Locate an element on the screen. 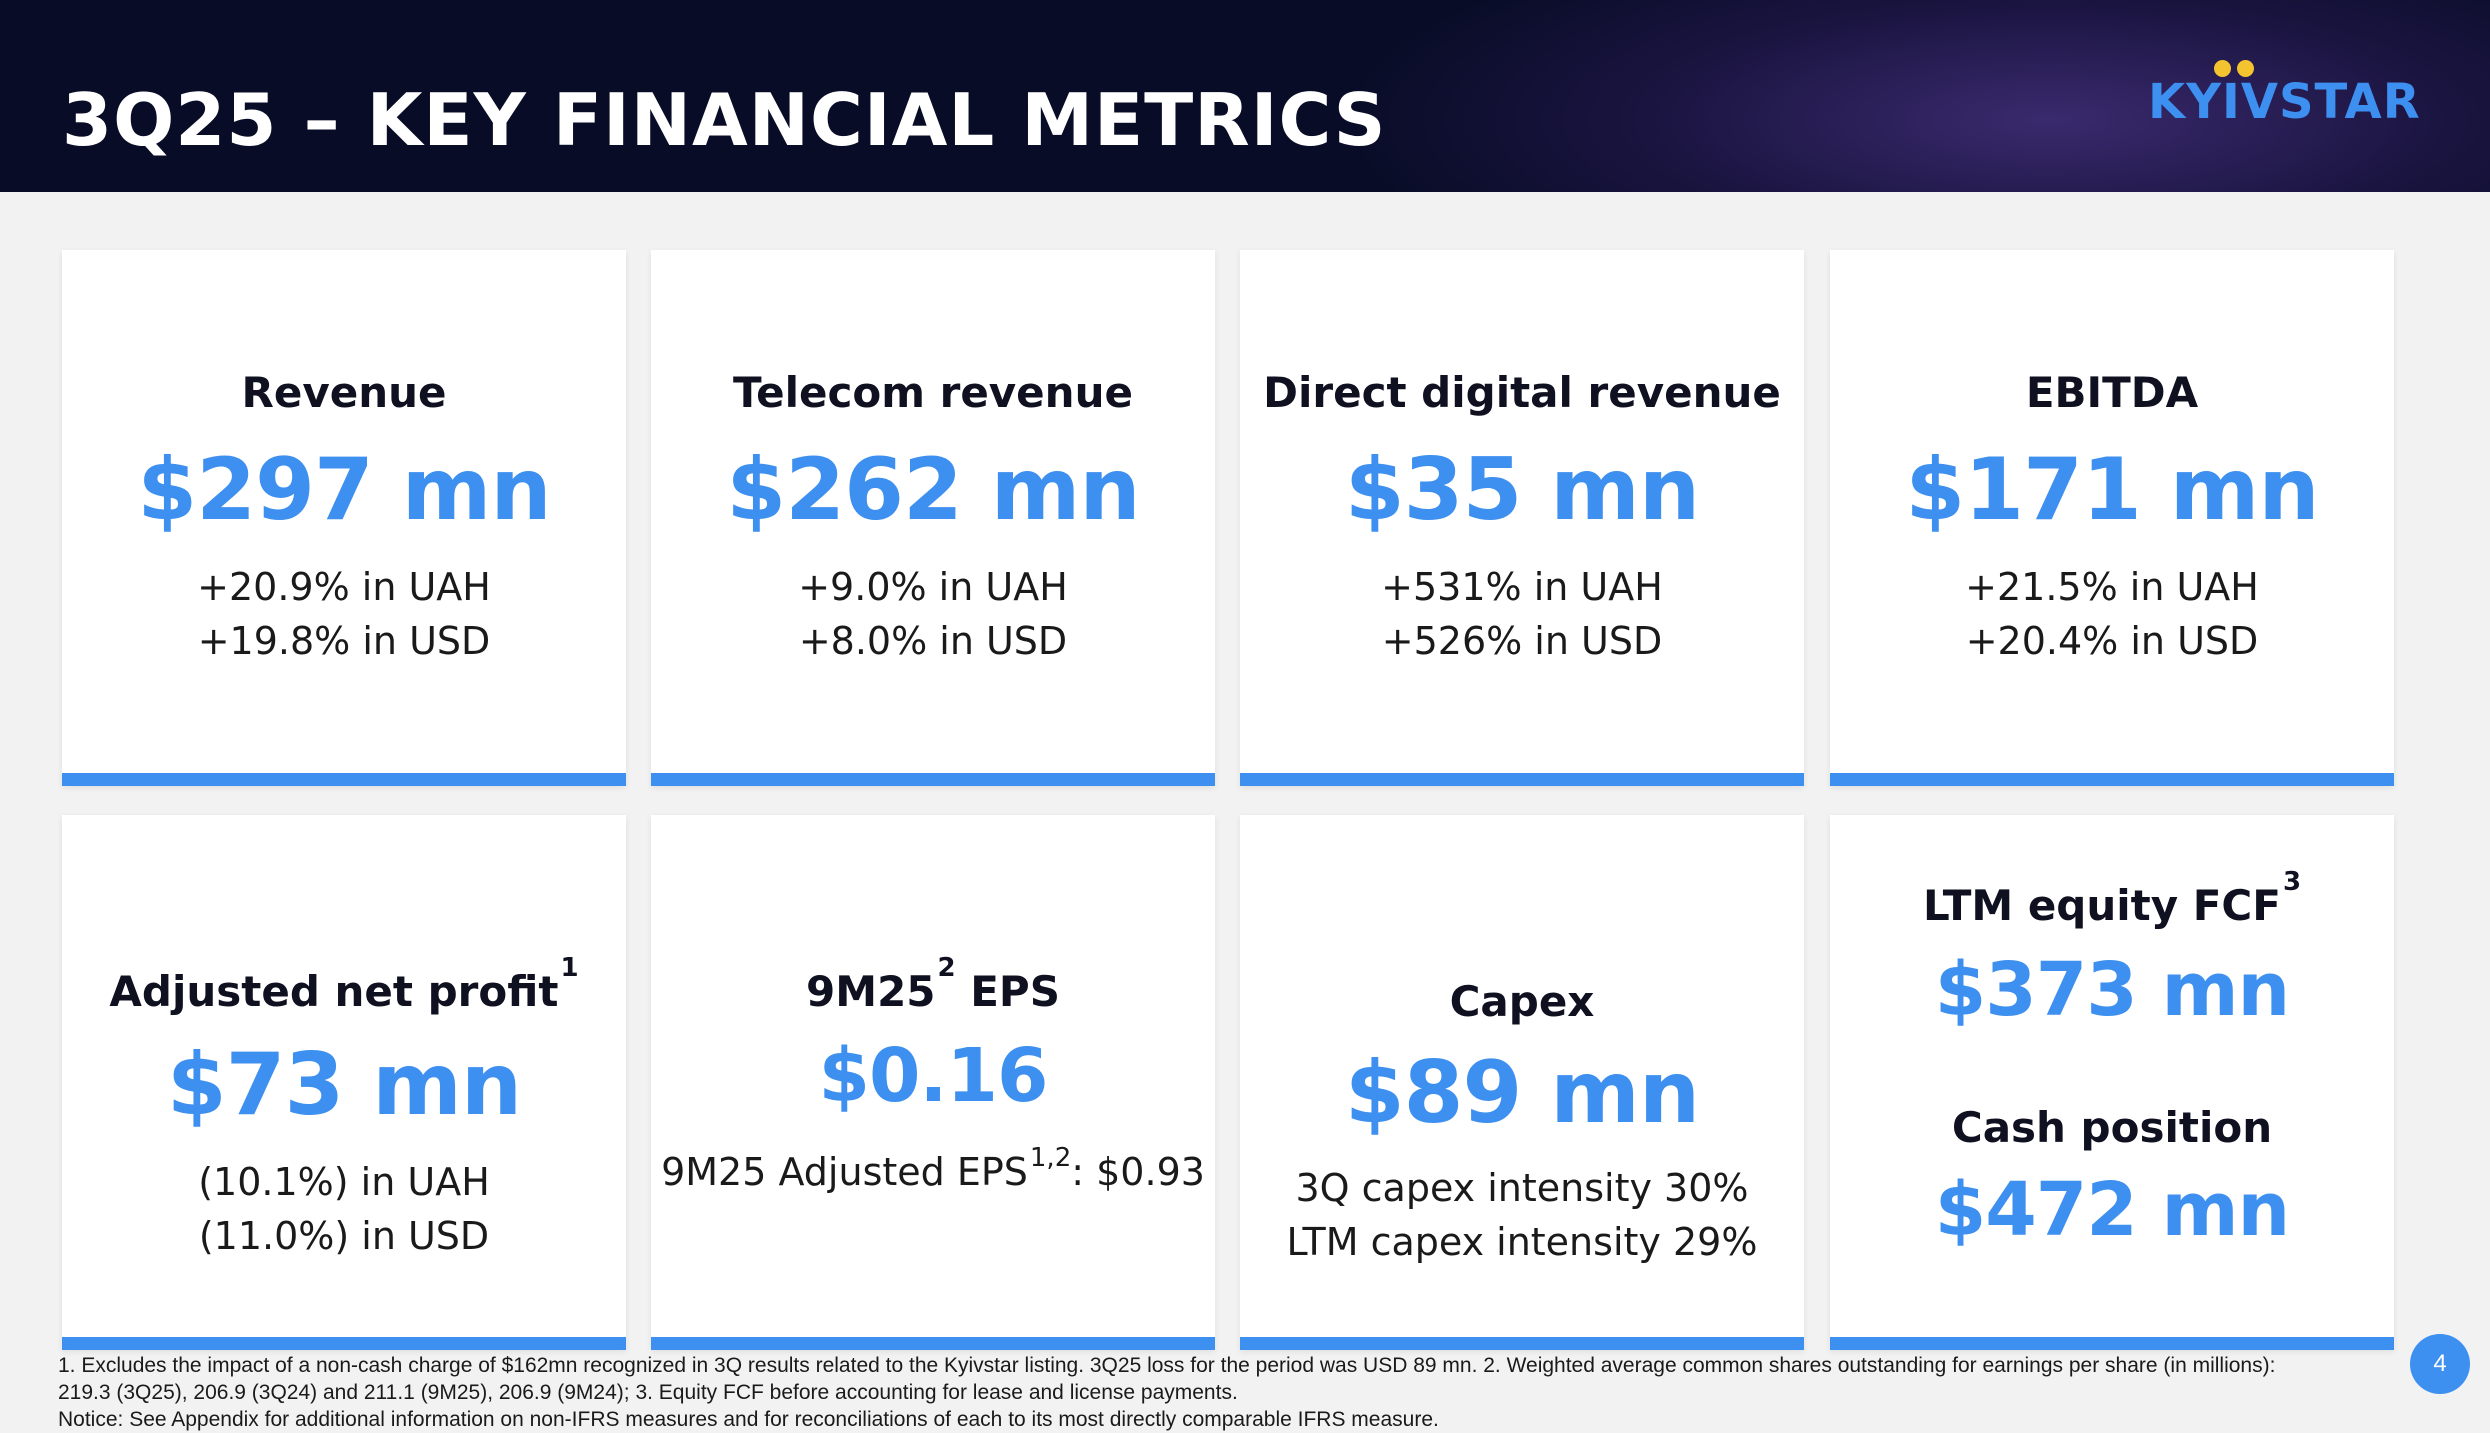 The width and height of the screenshot is (2490, 1433). logo-text: KYIVSTAR is located at coordinates (2284, 102).